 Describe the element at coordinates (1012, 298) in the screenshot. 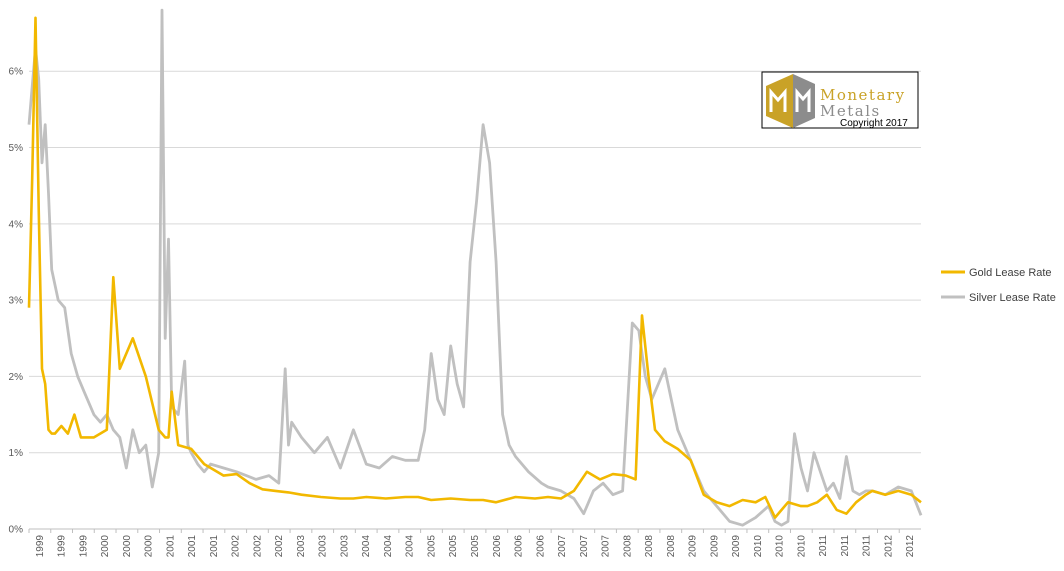

I see `legend-label: Silver Lease Rate` at that location.